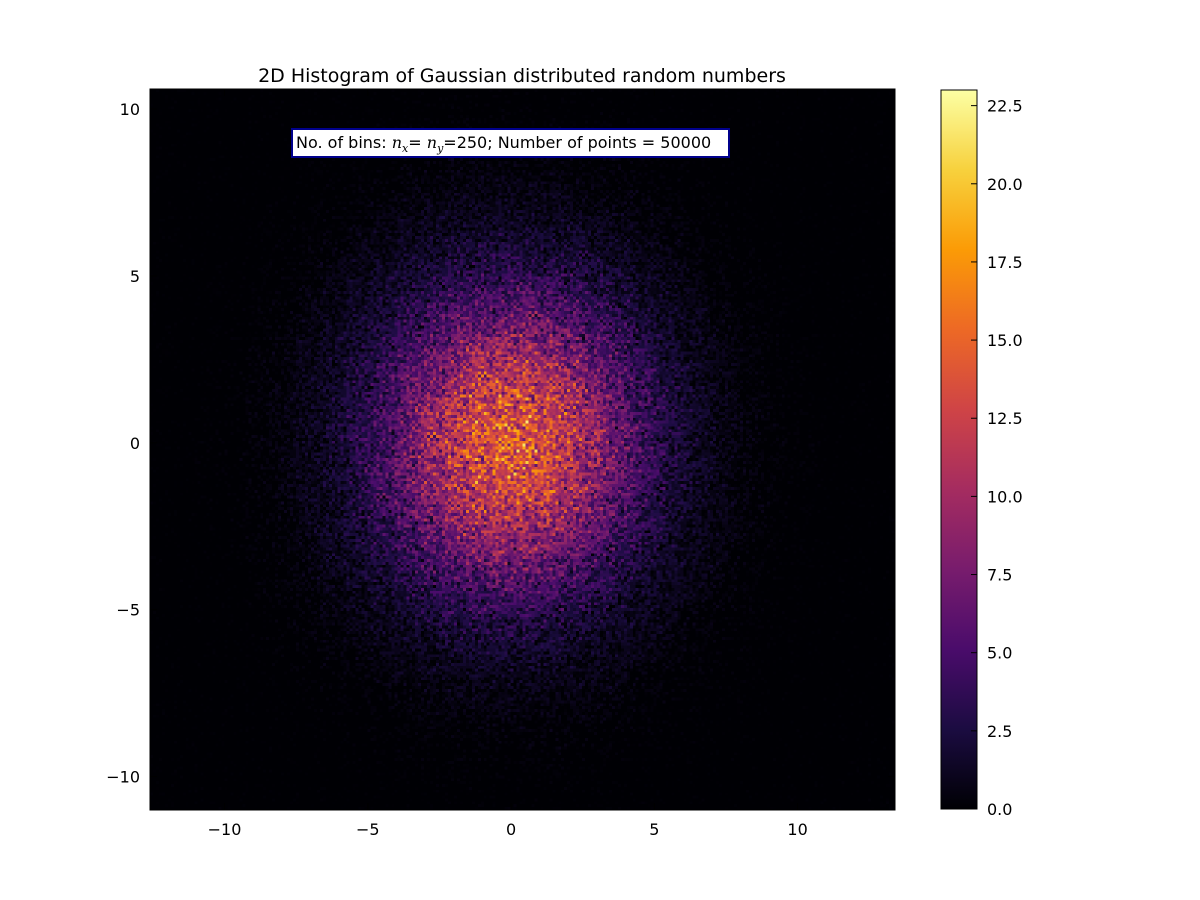 This screenshot has height=900, width=1200. What do you see at coordinates (1005, 184) in the screenshot?
I see `colorbar-tick-label: 20.0` at bounding box center [1005, 184].